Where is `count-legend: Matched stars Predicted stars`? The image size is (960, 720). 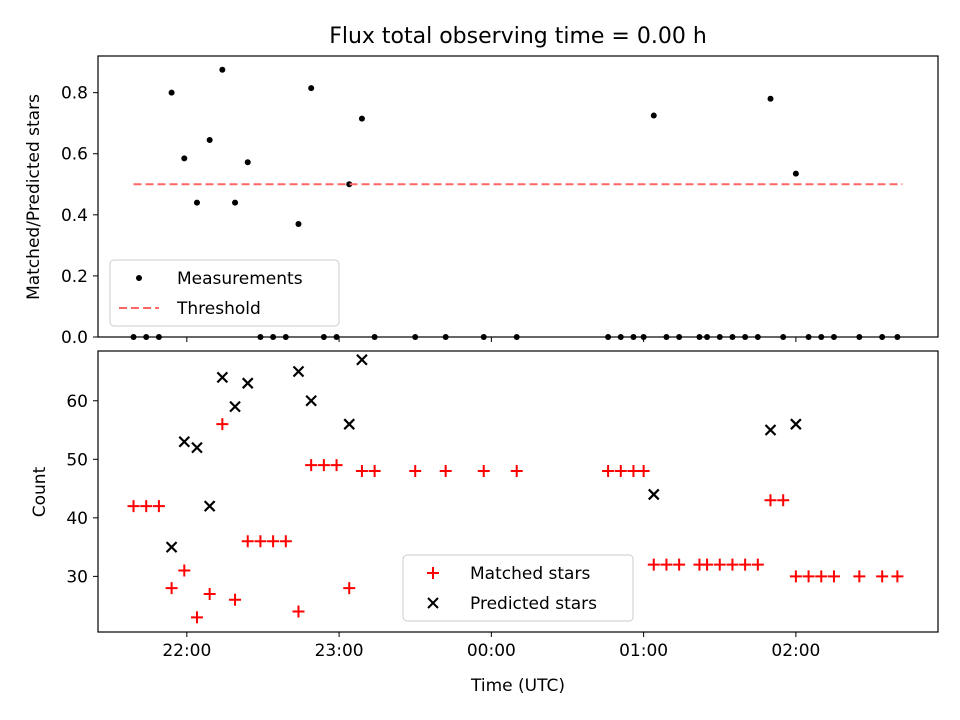 count-legend: Matched stars Predicted stars is located at coordinates (518, 588).